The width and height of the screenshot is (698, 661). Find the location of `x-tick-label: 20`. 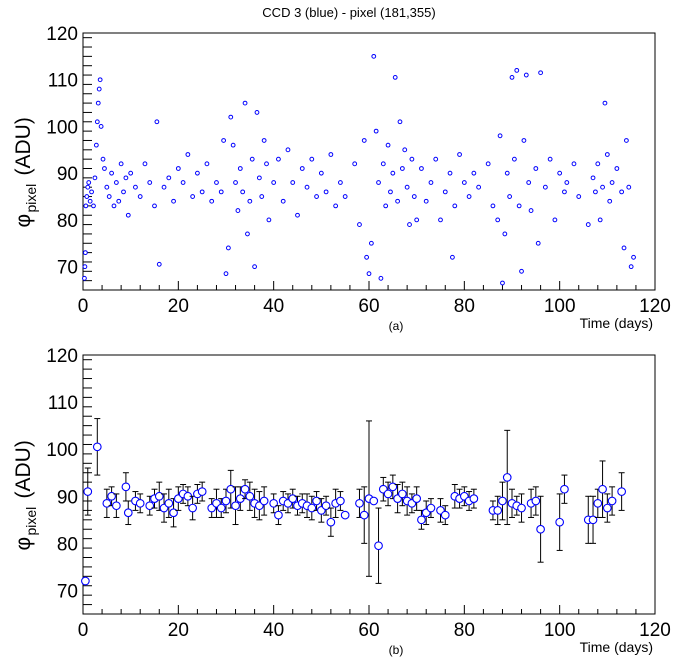

x-tick-label: 20 is located at coordinates (178, 306).